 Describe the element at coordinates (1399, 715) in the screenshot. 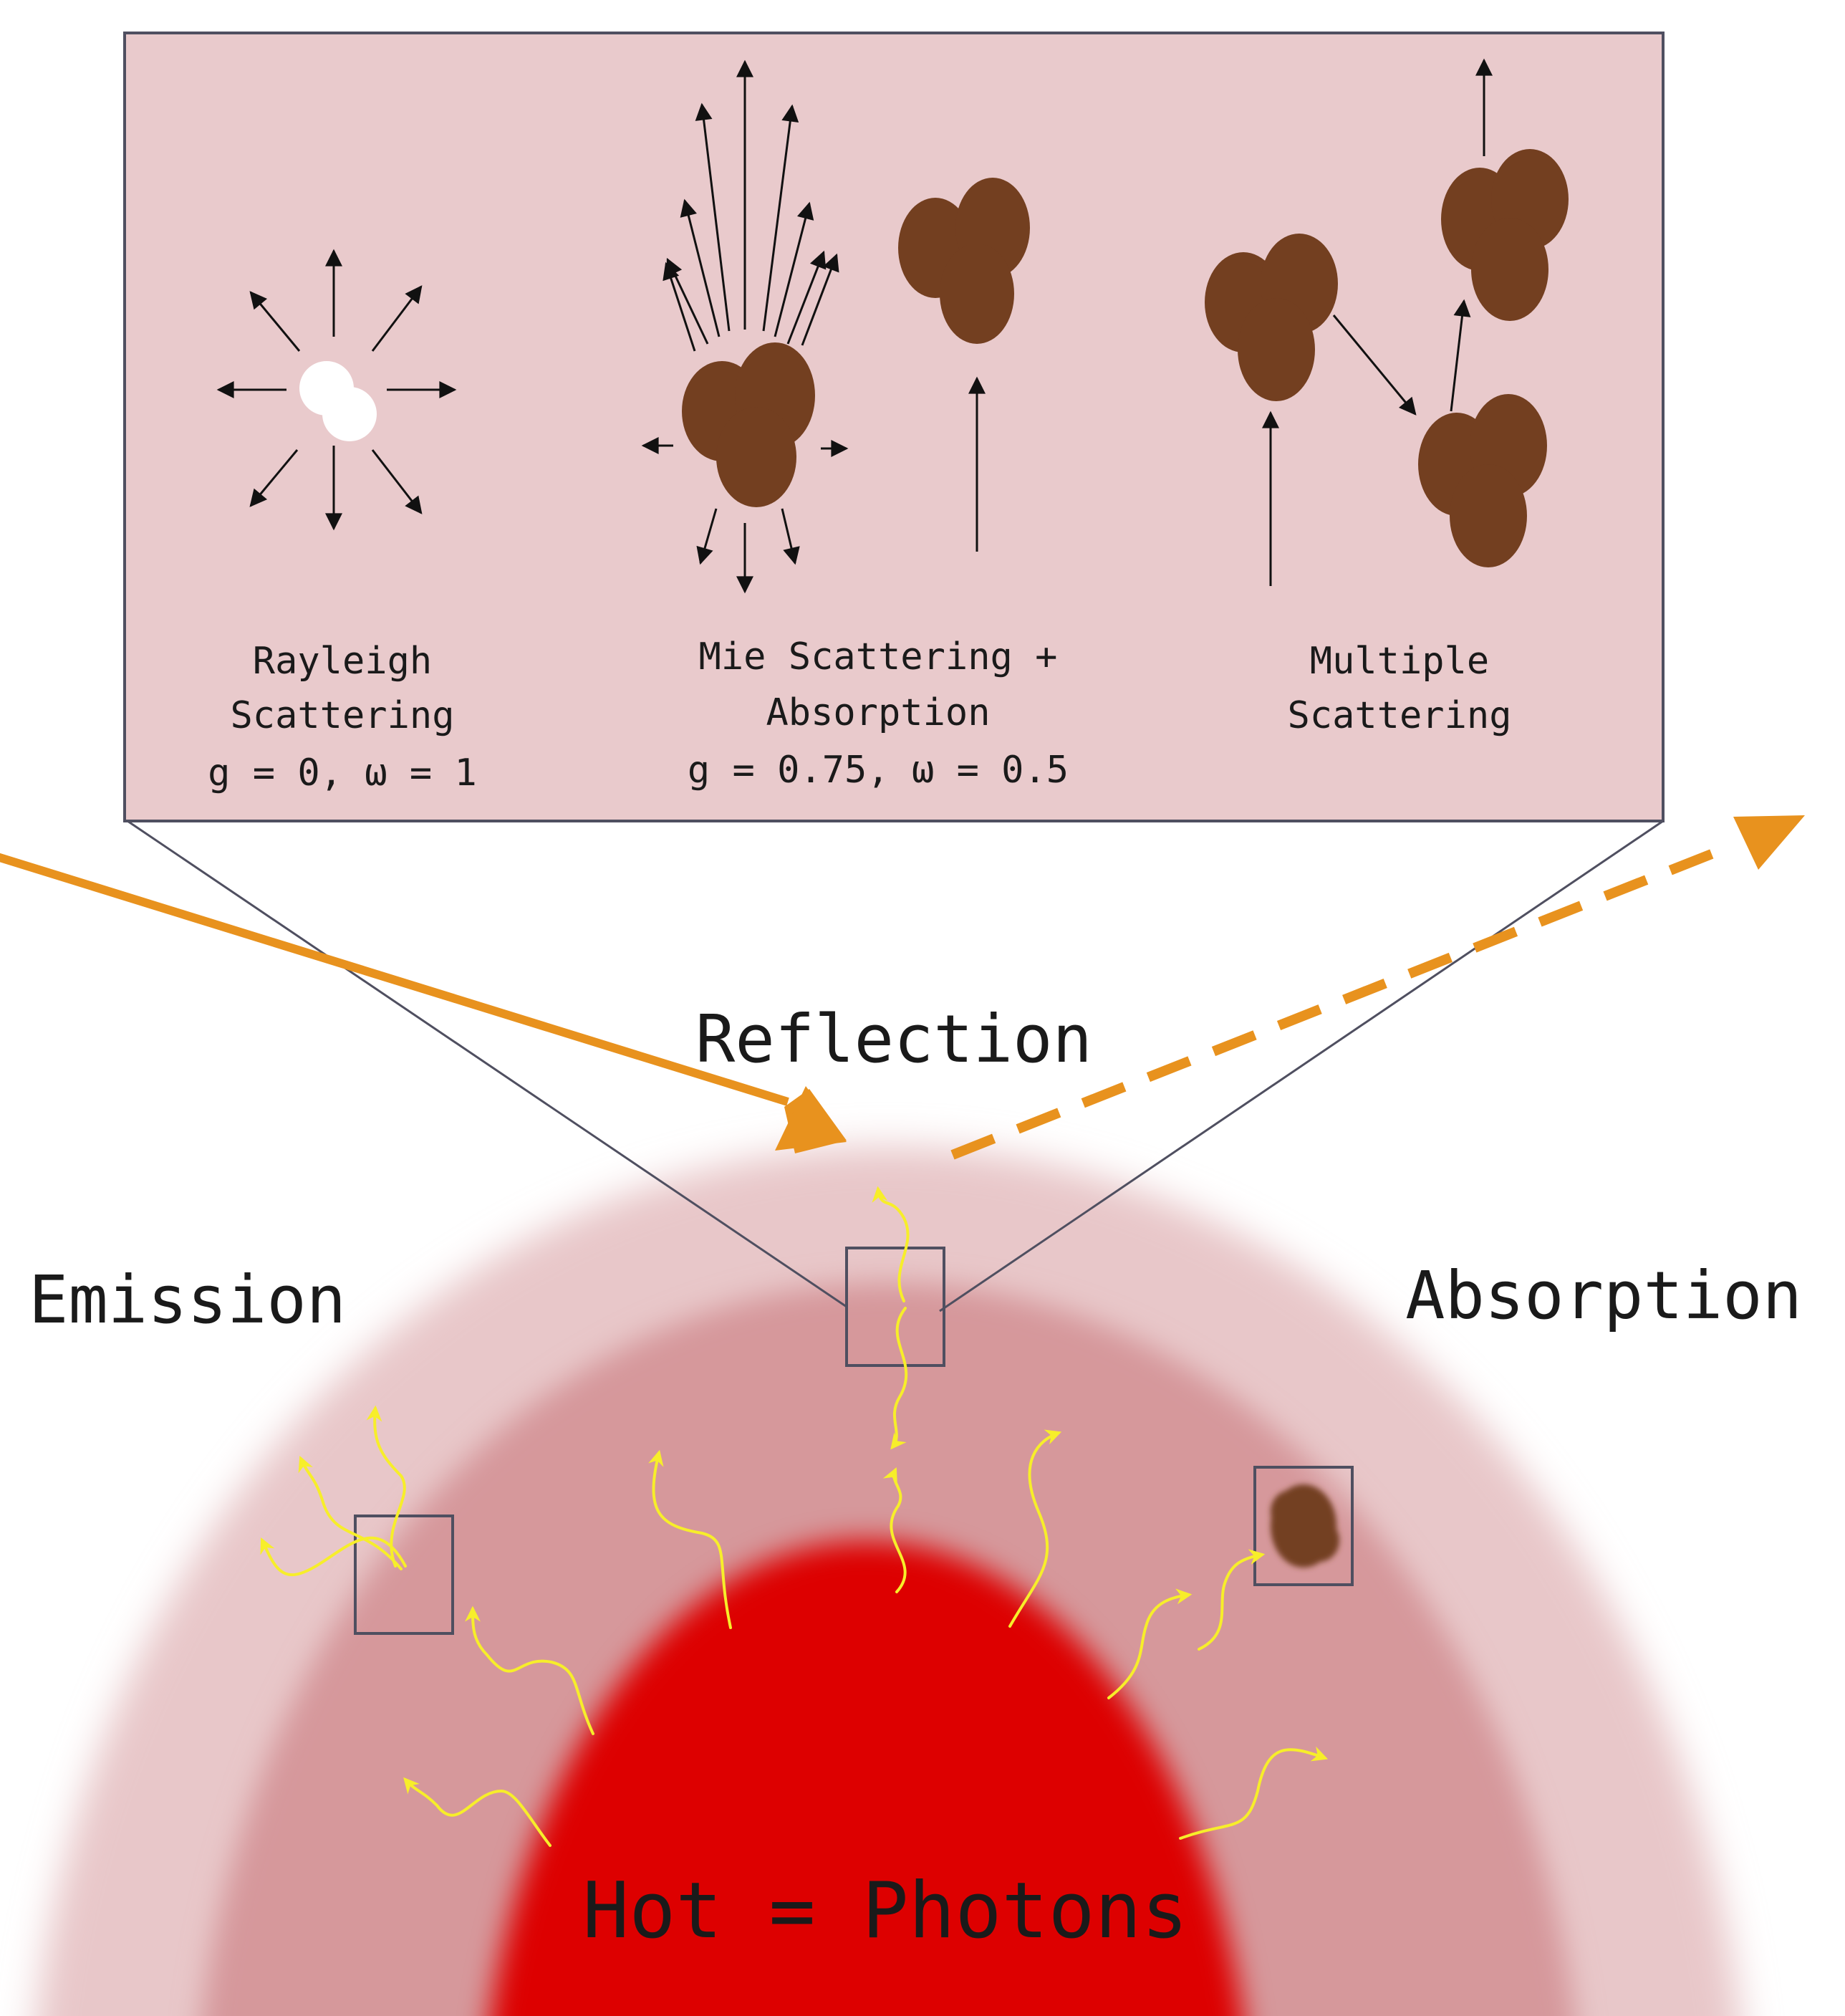

I see `multiple-label-line2: Scattering` at that location.